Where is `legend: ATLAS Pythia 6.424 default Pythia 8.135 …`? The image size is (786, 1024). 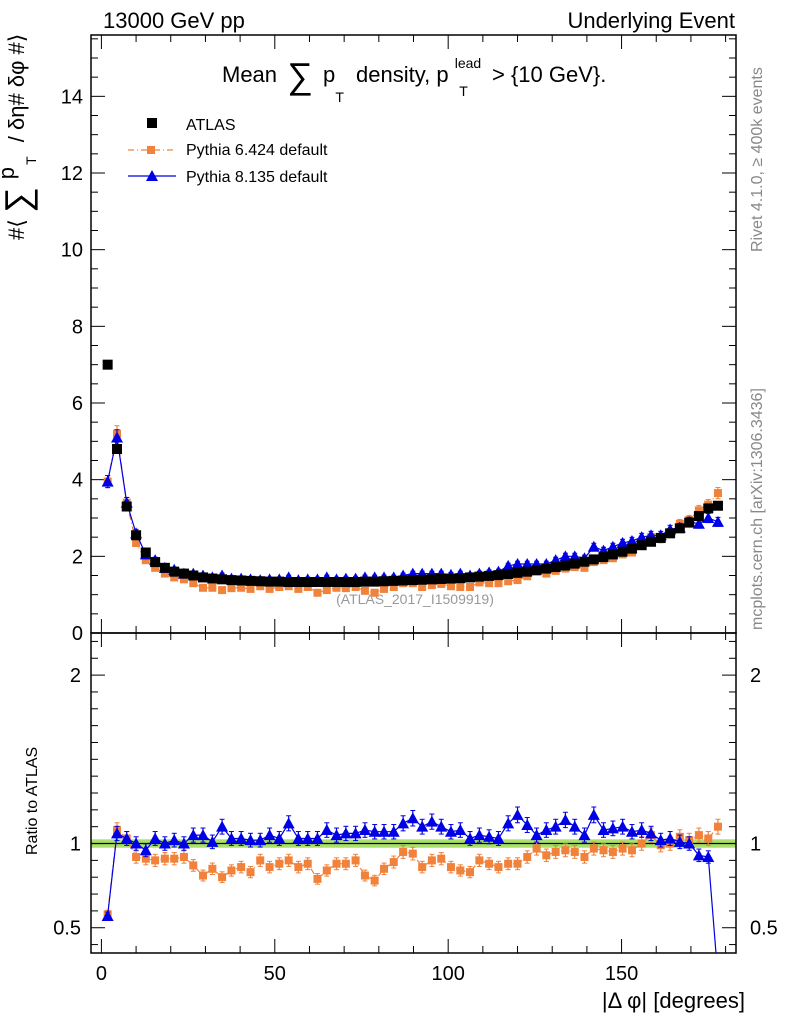
legend: ATLAS Pythia 6.424 default Pythia 8.135 … is located at coordinates (228, 151).